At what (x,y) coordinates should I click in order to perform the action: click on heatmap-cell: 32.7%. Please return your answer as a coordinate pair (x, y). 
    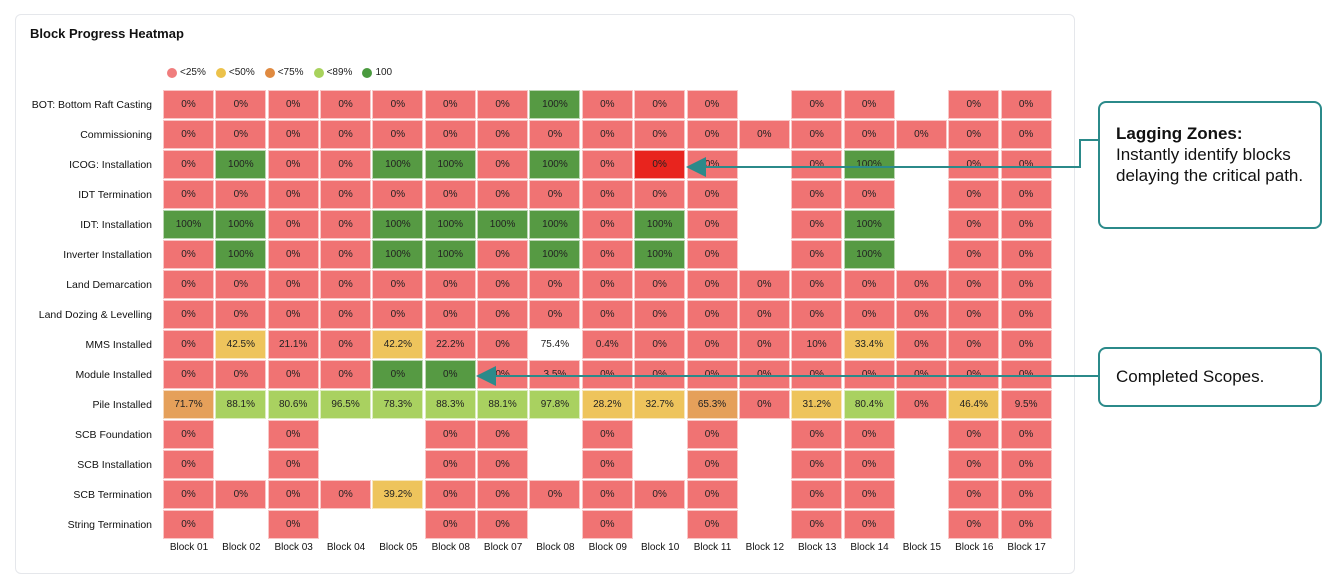
    Looking at the image, I should click on (660, 404).